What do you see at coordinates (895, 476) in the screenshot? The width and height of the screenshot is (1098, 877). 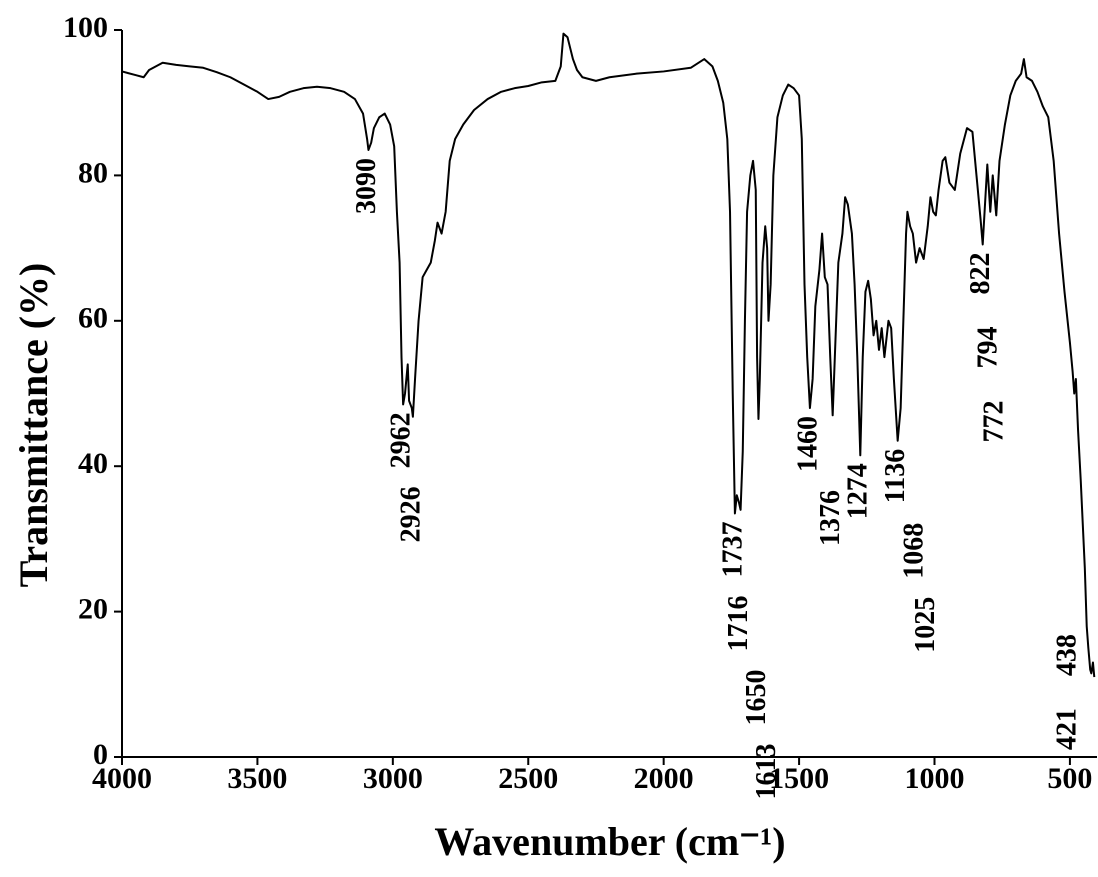 I see `peak-label: 1136` at bounding box center [895, 476].